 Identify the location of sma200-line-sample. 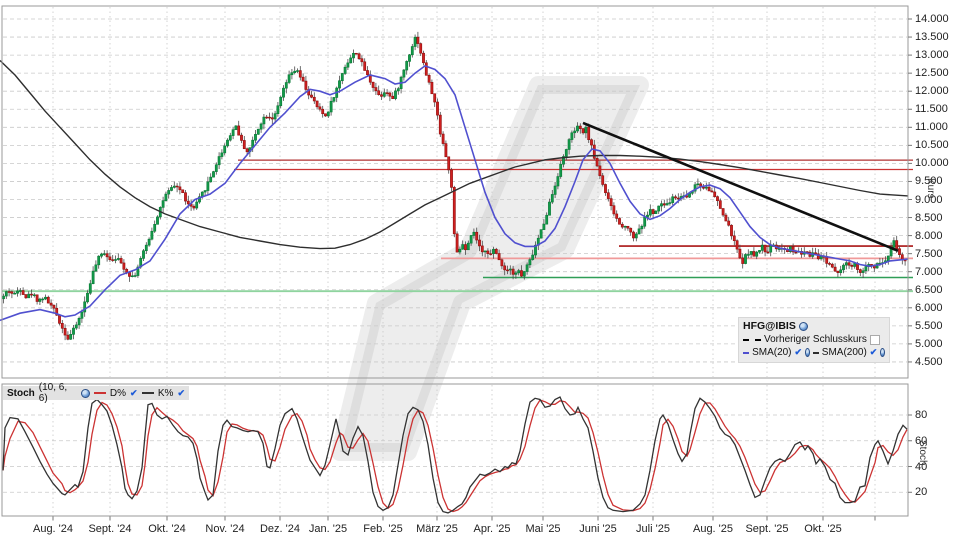
(815, 352).